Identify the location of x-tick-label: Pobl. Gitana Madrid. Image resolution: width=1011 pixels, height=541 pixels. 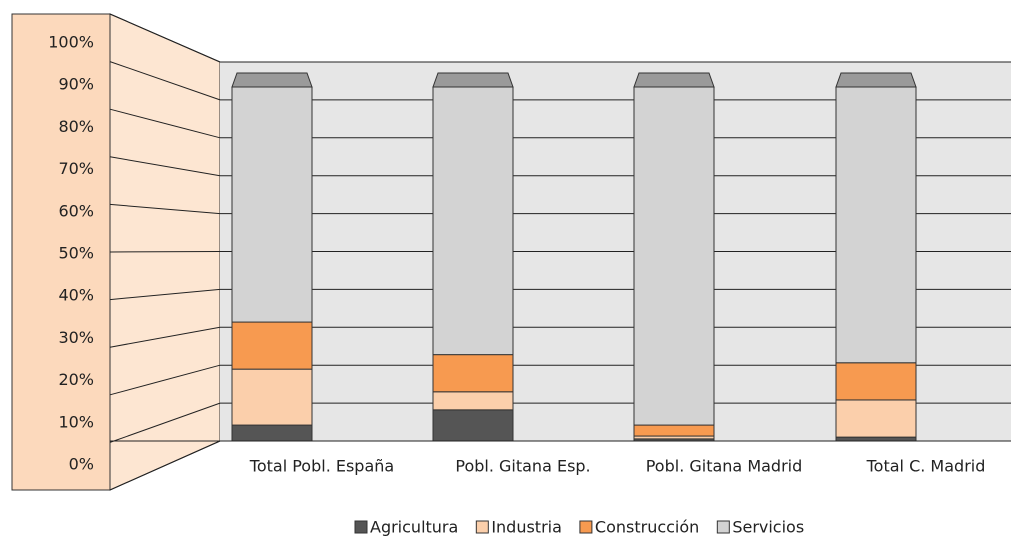
(724, 466).